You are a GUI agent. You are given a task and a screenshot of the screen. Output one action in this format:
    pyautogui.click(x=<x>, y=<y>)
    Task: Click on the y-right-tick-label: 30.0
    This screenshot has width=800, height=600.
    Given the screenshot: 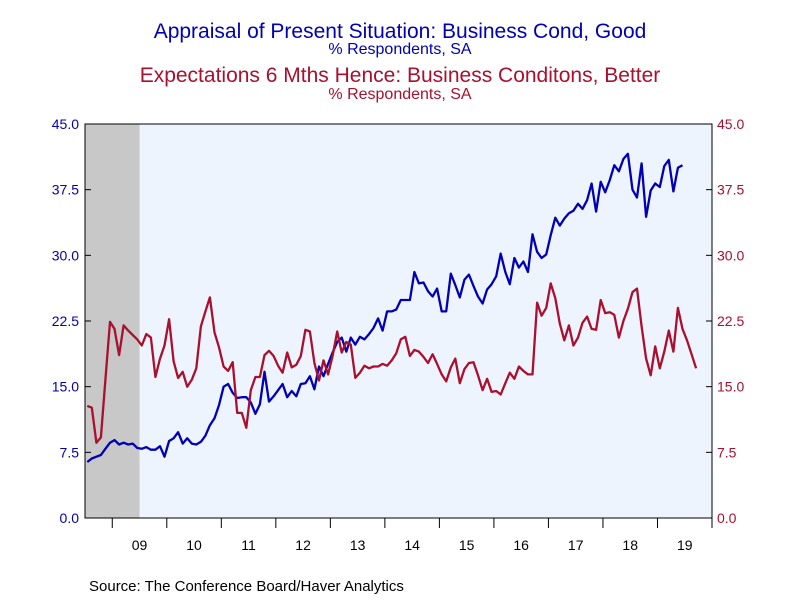 What is the action you would take?
    pyautogui.click(x=730, y=255)
    